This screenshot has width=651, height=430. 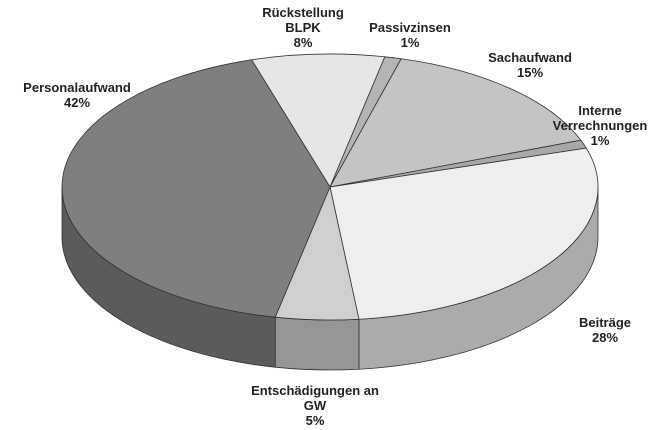 I want to click on slice-label: Sachaufwand 15%, so click(x=530, y=65).